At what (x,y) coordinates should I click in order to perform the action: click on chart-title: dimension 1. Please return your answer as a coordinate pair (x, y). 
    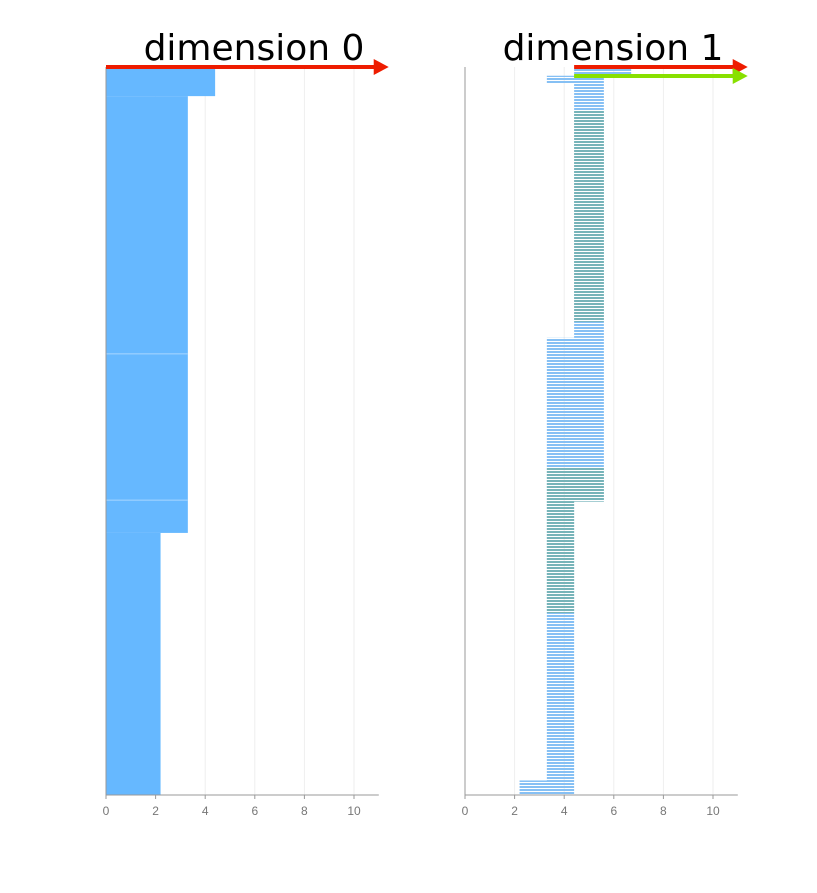
    Looking at the image, I should click on (613, 48).